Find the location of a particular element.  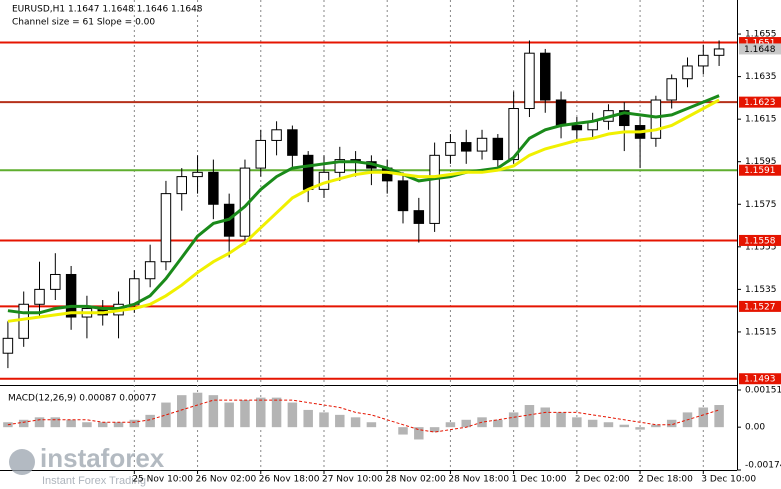

x-tick-label: 26 Nov 18:00 is located at coordinates (289, 480).